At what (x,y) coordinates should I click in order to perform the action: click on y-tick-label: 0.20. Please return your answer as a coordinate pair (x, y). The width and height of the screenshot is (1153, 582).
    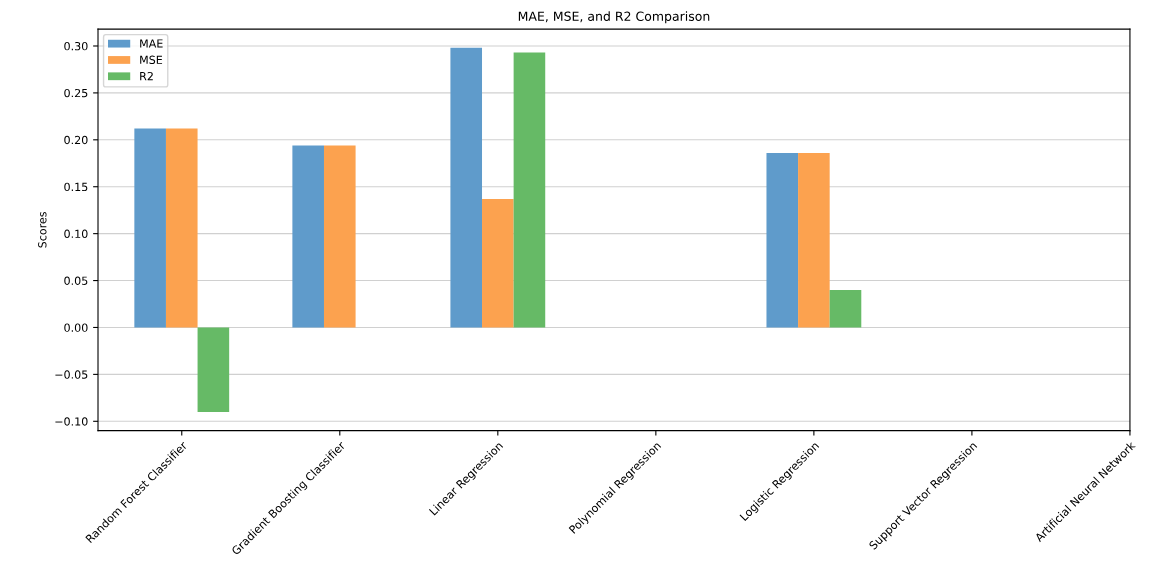
    Looking at the image, I should click on (76, 140).